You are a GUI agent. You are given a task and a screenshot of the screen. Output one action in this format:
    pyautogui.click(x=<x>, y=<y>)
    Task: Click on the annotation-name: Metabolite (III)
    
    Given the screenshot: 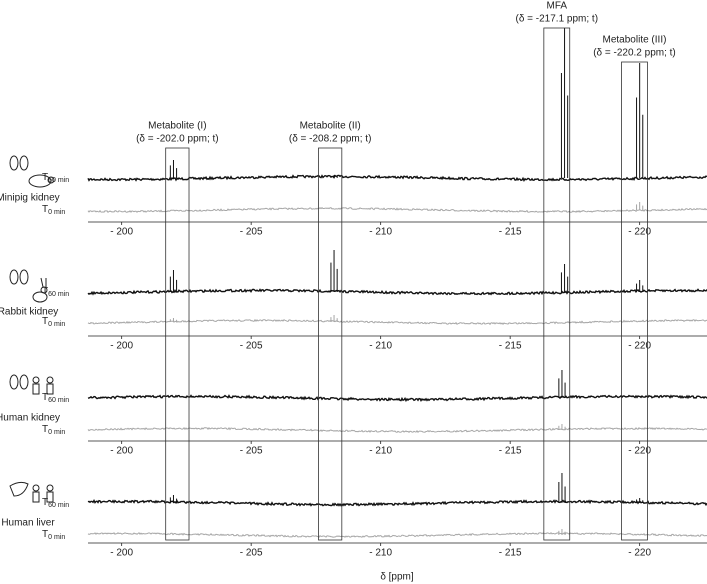 What is the action you would take?
    pyautogui.click(x=635, y=40)
    